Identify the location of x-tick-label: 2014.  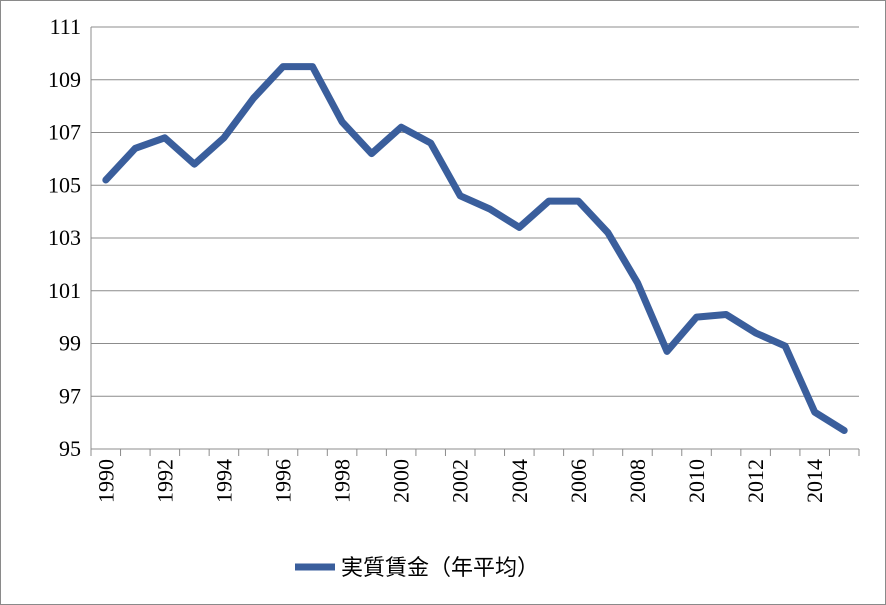
(814, 481).